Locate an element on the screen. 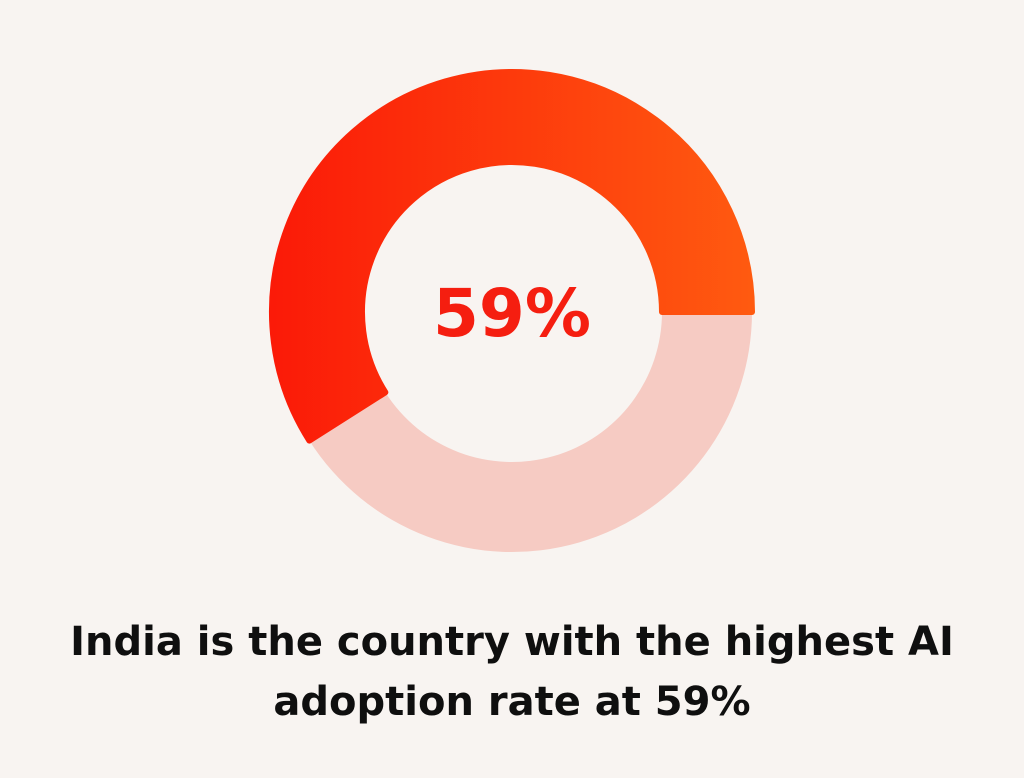 The height and width of the screenshot is (778, 1024). center-value-label: 59% is located at coordinates (512, 313).